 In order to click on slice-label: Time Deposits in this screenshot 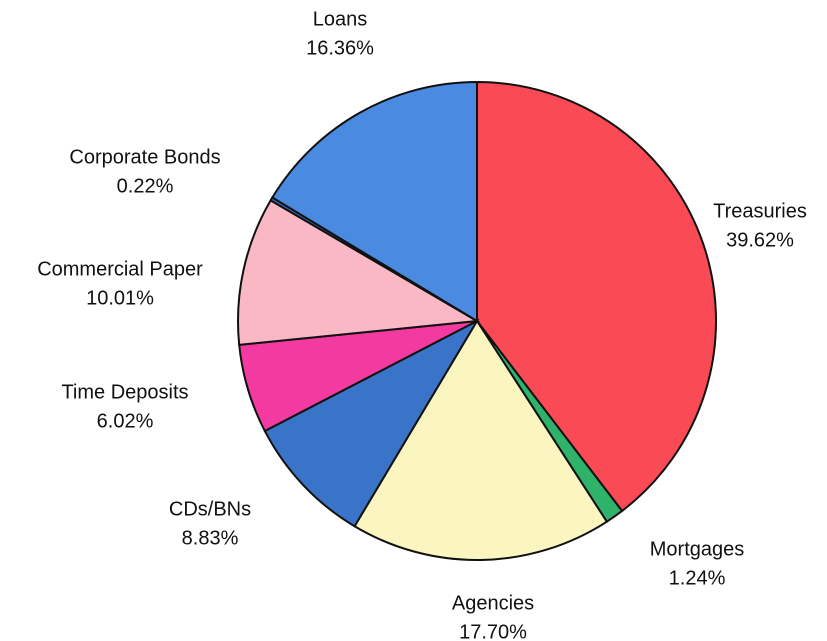, I will do `click(124, 392)`.